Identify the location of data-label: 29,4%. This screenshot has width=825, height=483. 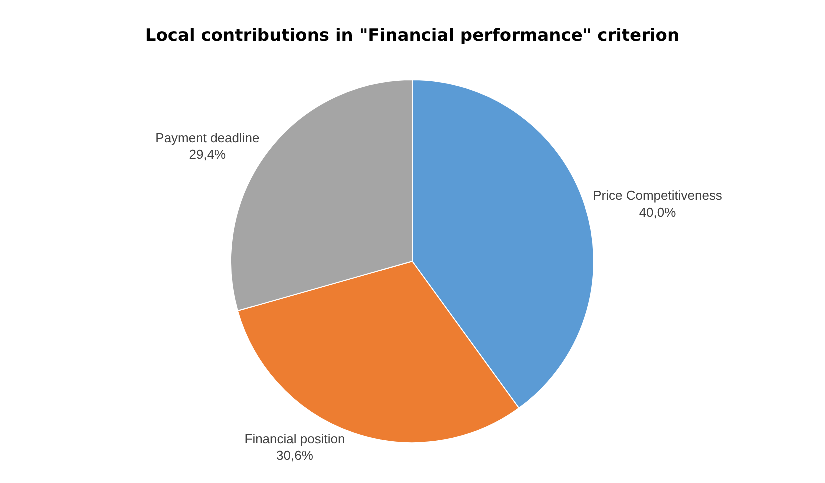
(208, 154).